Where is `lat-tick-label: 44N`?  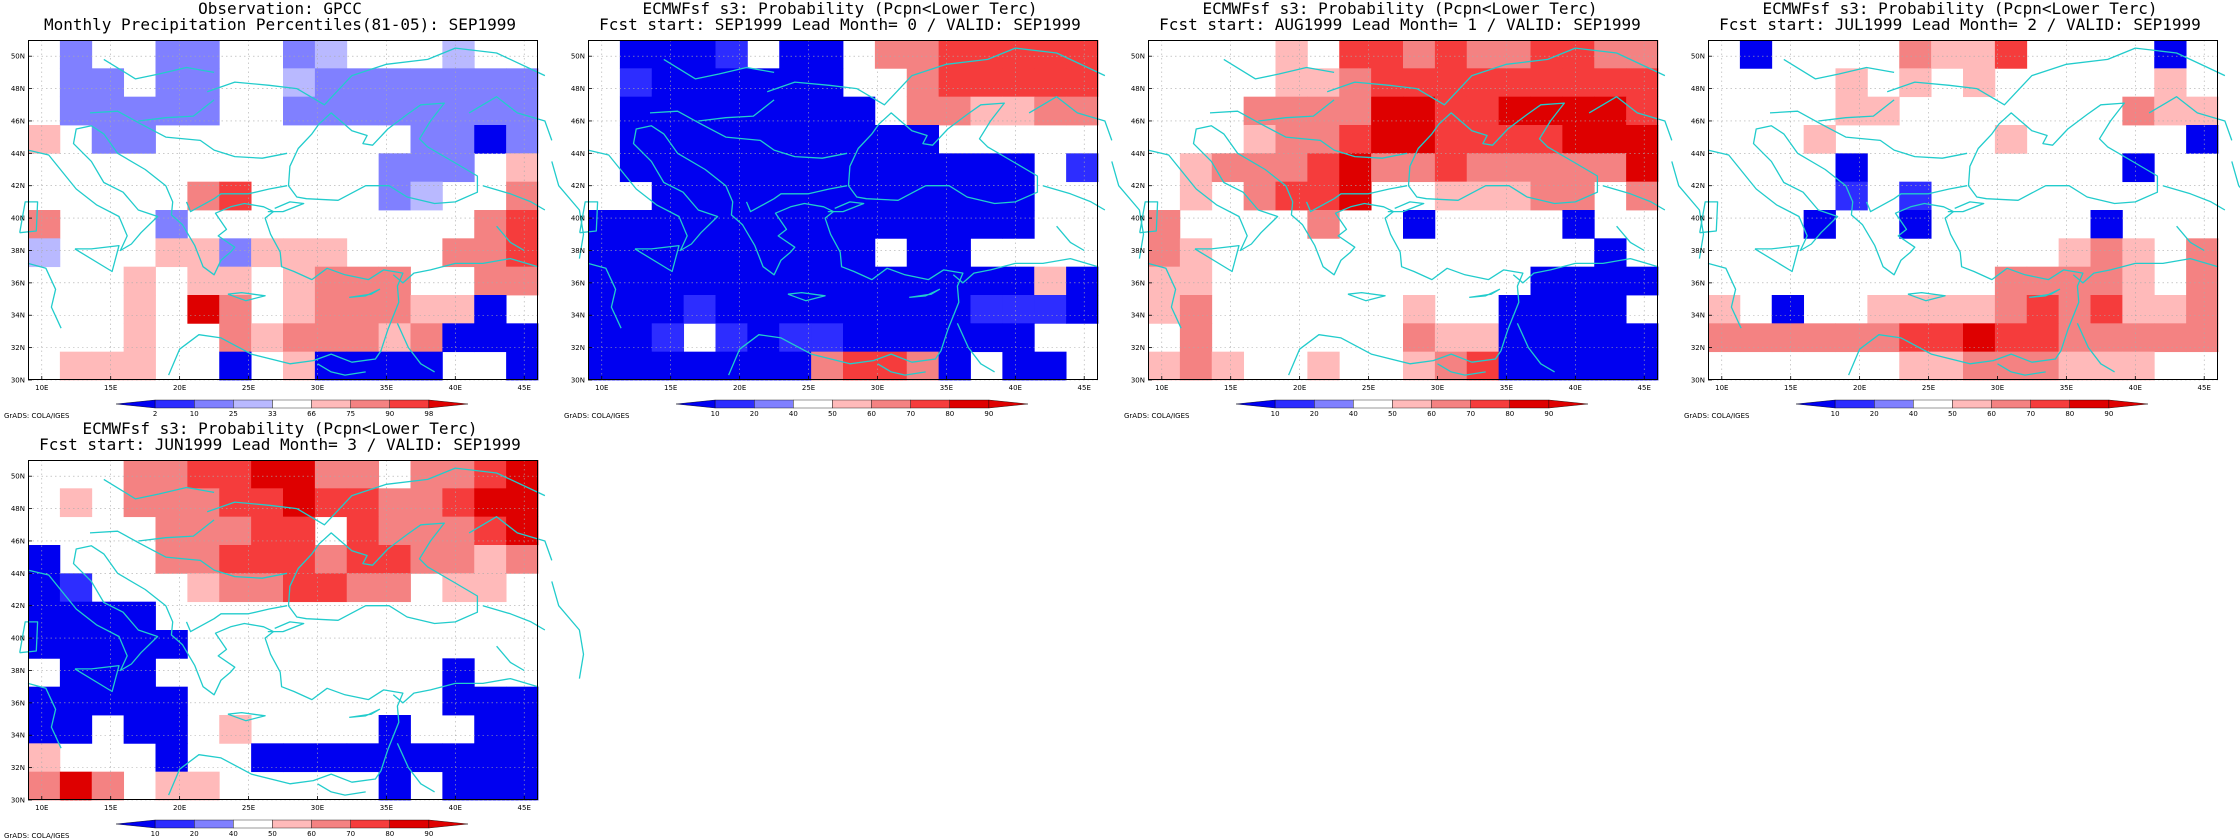
lat-tick-label: 44N is located at coordinates (1698, 154).